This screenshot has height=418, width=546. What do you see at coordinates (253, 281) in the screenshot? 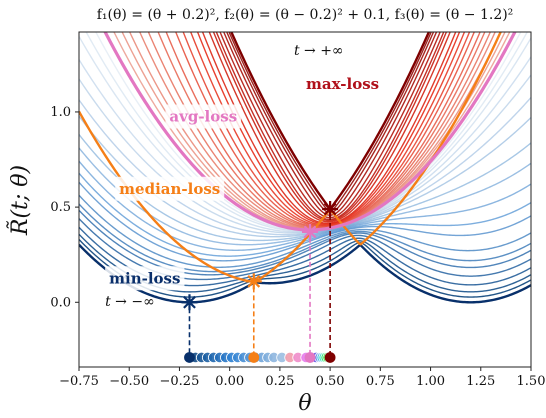
I see `median-loss-minimizer-star` at bounding box center [253, 281].